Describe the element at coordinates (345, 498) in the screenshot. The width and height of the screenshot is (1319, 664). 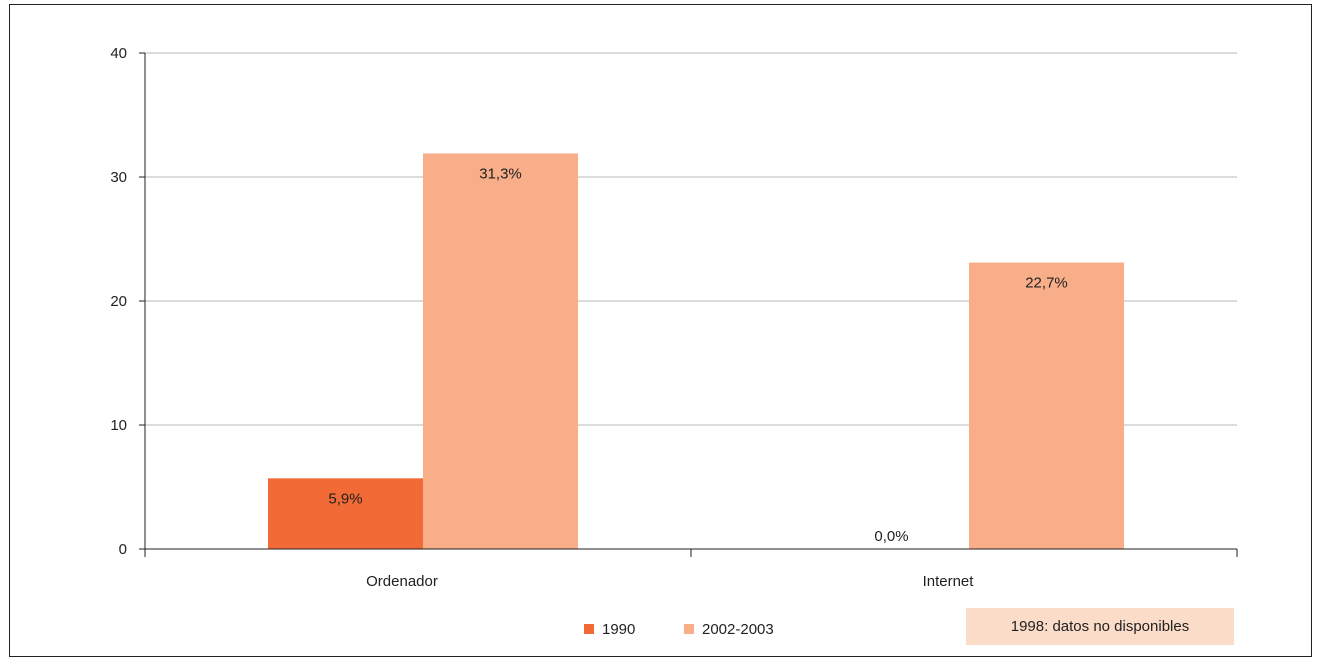
I see `bar-label: 5,9%` at that location.